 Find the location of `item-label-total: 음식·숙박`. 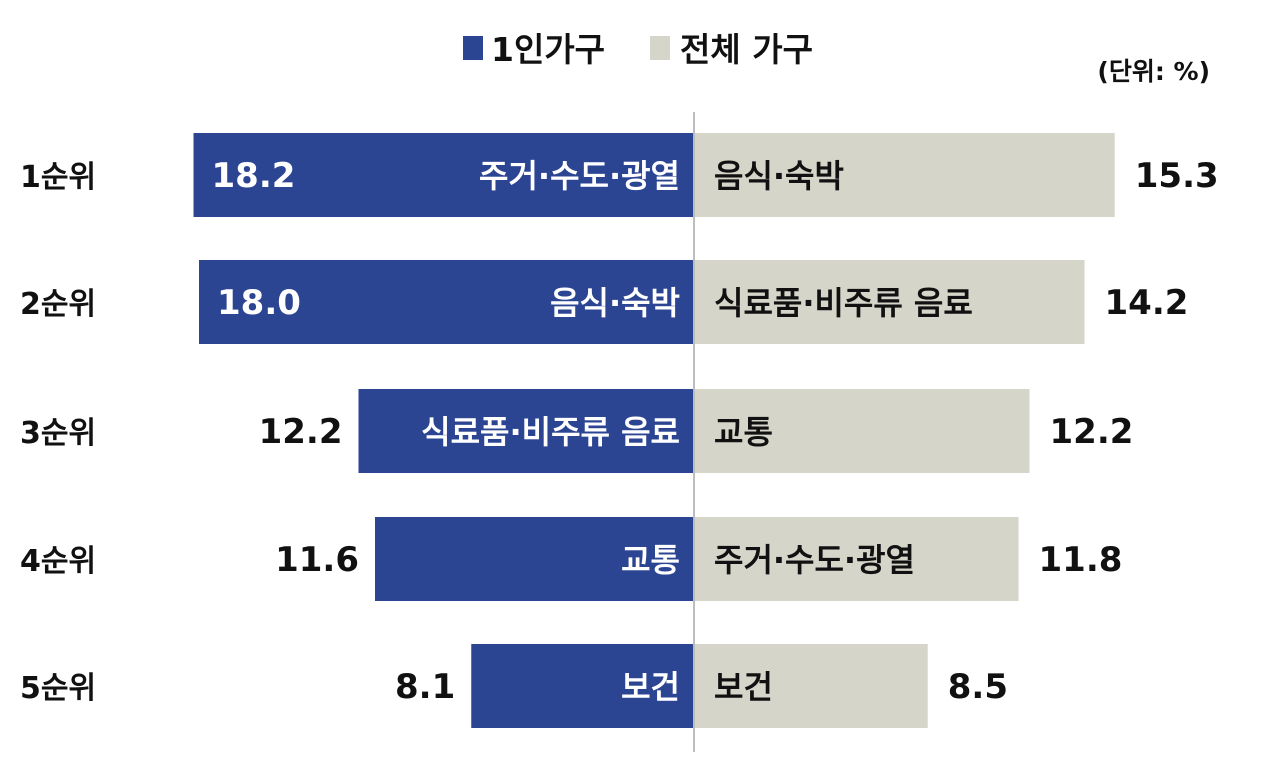

item-label-total: 음식·숙박 is located at coordinates (779, 176).